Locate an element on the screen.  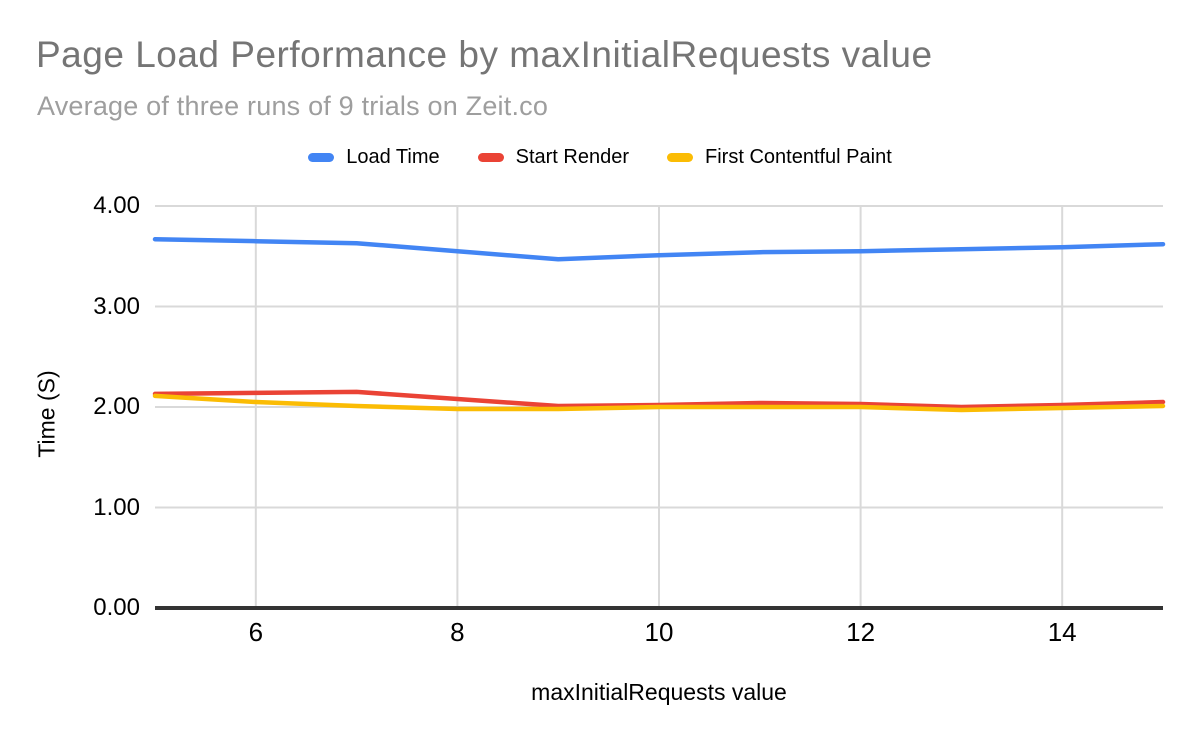
x-tick-label: 6 is located at coordinates (256, 632).